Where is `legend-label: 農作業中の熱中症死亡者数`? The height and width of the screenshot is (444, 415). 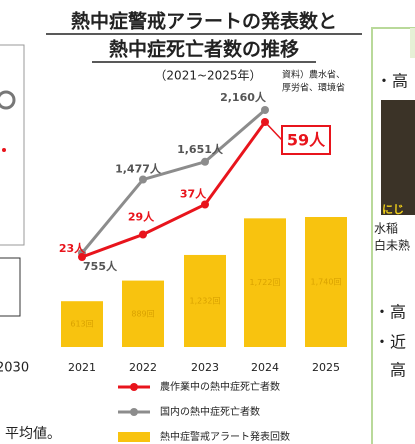
legend-label: 農作業中の熱中症死亡者数 is located at coordinates (220, 386).